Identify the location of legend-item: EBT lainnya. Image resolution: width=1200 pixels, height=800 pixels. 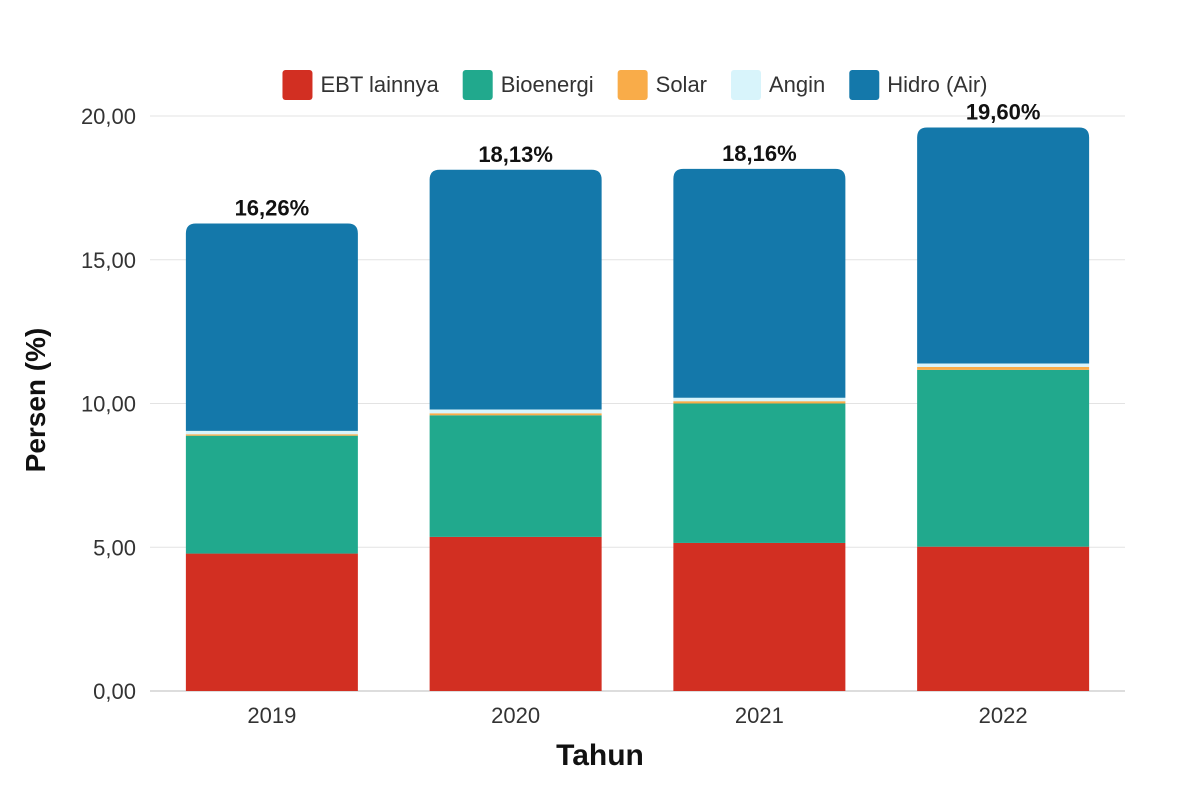
(360, 85).